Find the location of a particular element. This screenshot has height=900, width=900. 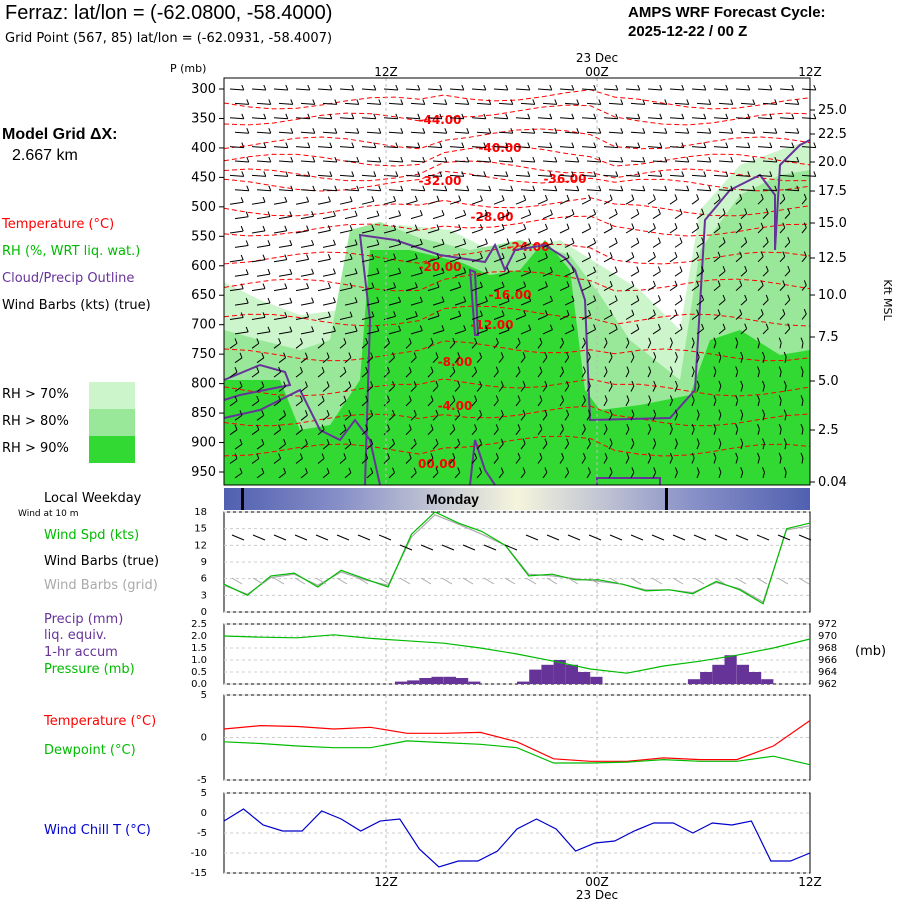

legend-wind-10m: Wind at 10 m is located at coordinates (48, 514).